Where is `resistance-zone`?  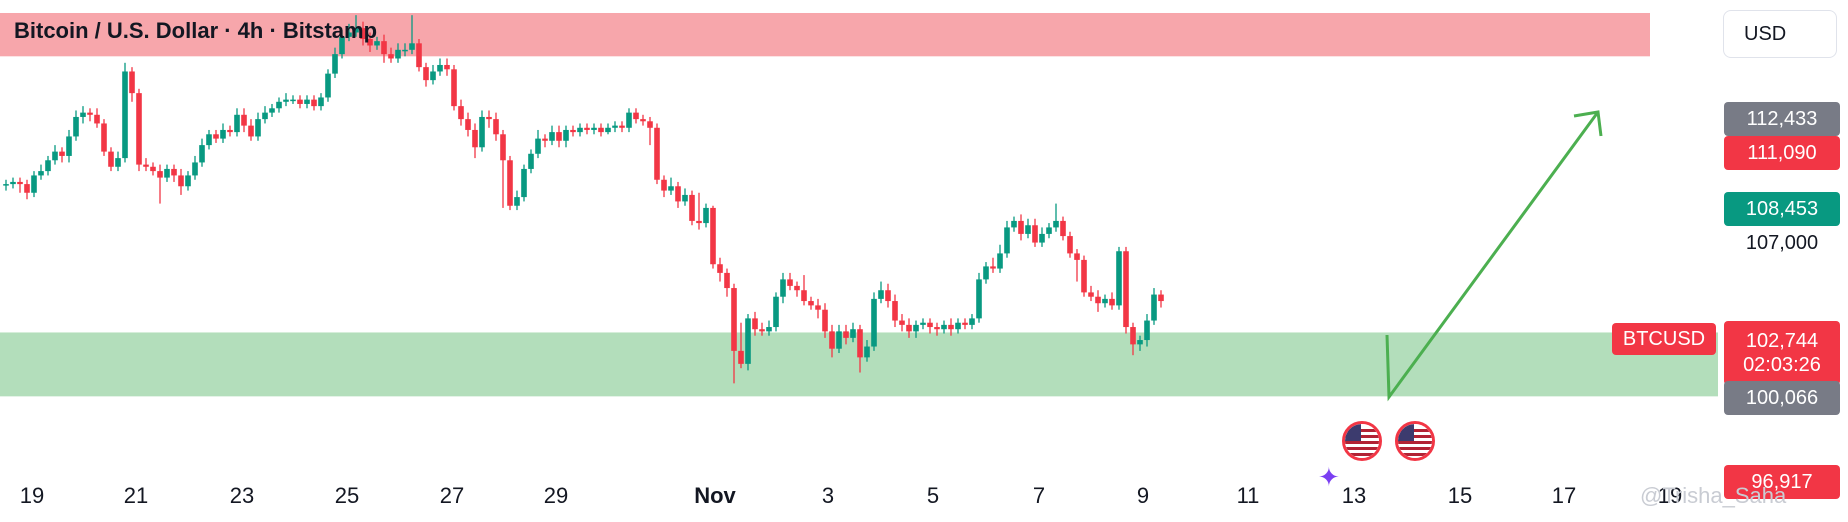
resistance-zone is located at coordinates (825, 34).